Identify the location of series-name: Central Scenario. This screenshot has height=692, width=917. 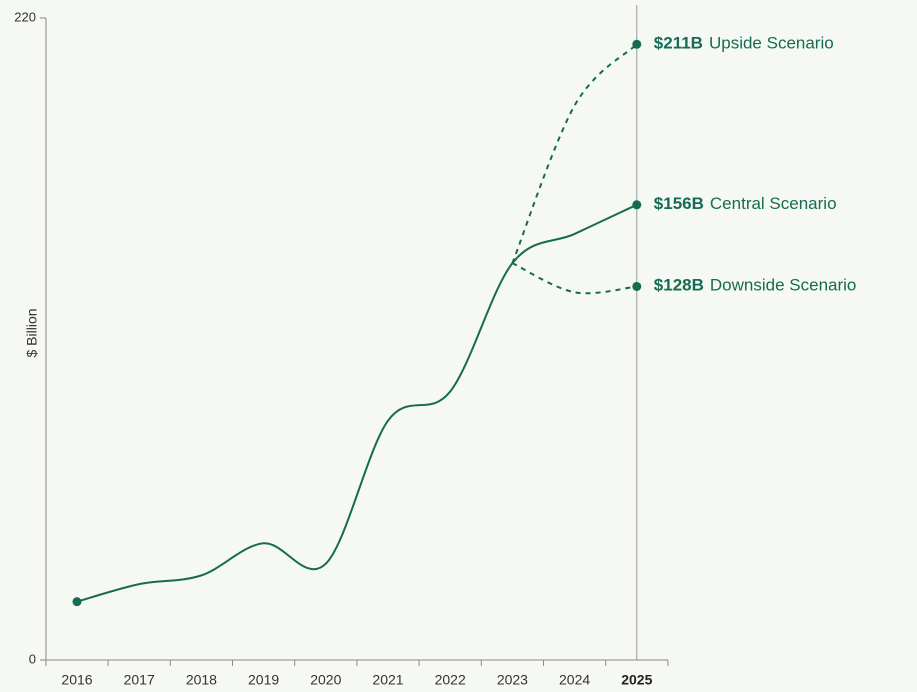
(773, 203).